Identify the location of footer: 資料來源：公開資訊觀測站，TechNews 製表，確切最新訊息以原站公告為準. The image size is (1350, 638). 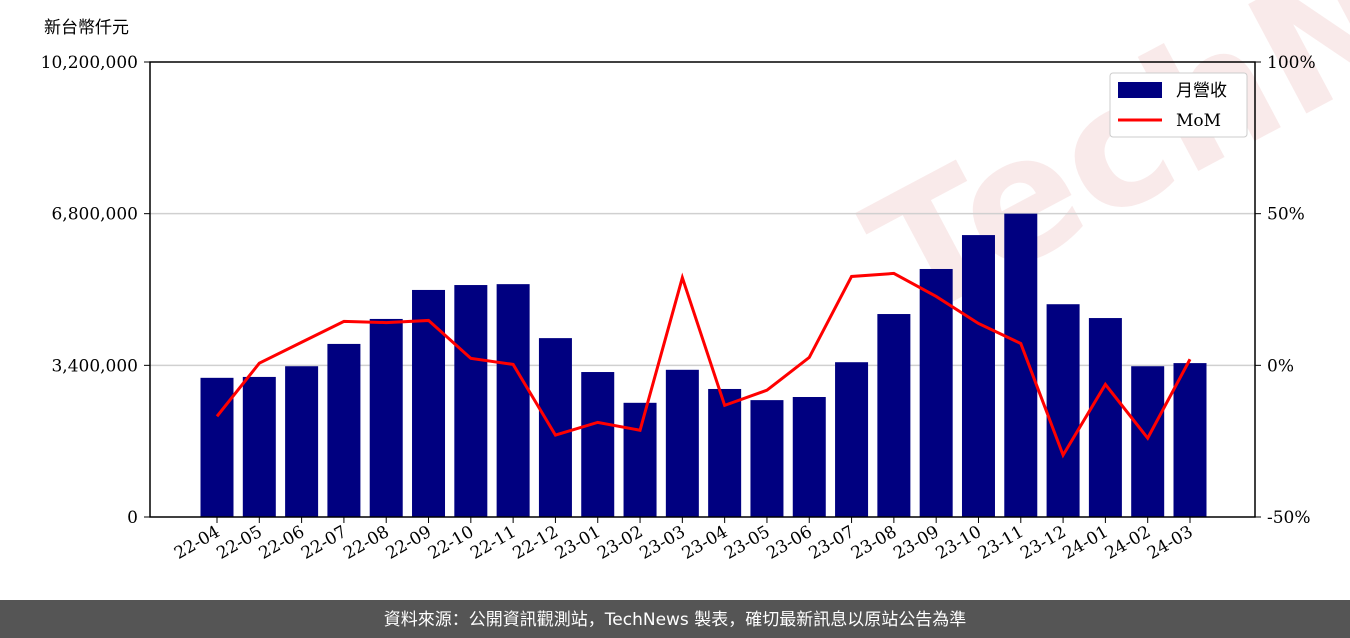
(675, 620).